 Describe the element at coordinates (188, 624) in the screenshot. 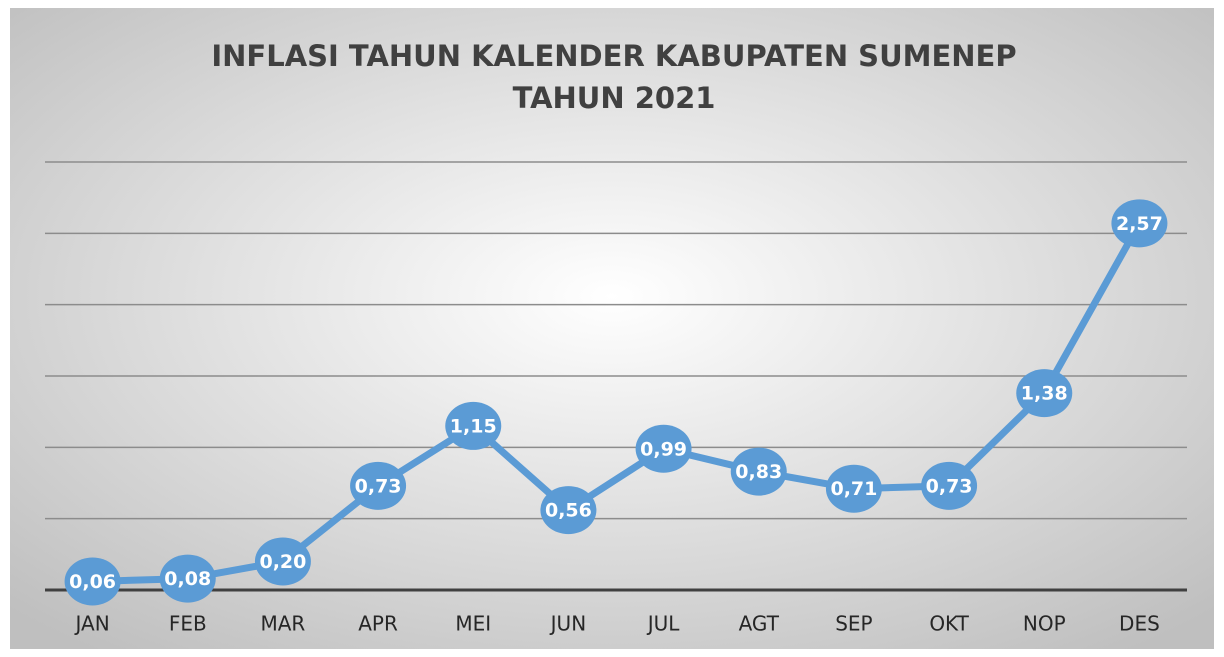

I see `x-tick-label: FEB` at that location.